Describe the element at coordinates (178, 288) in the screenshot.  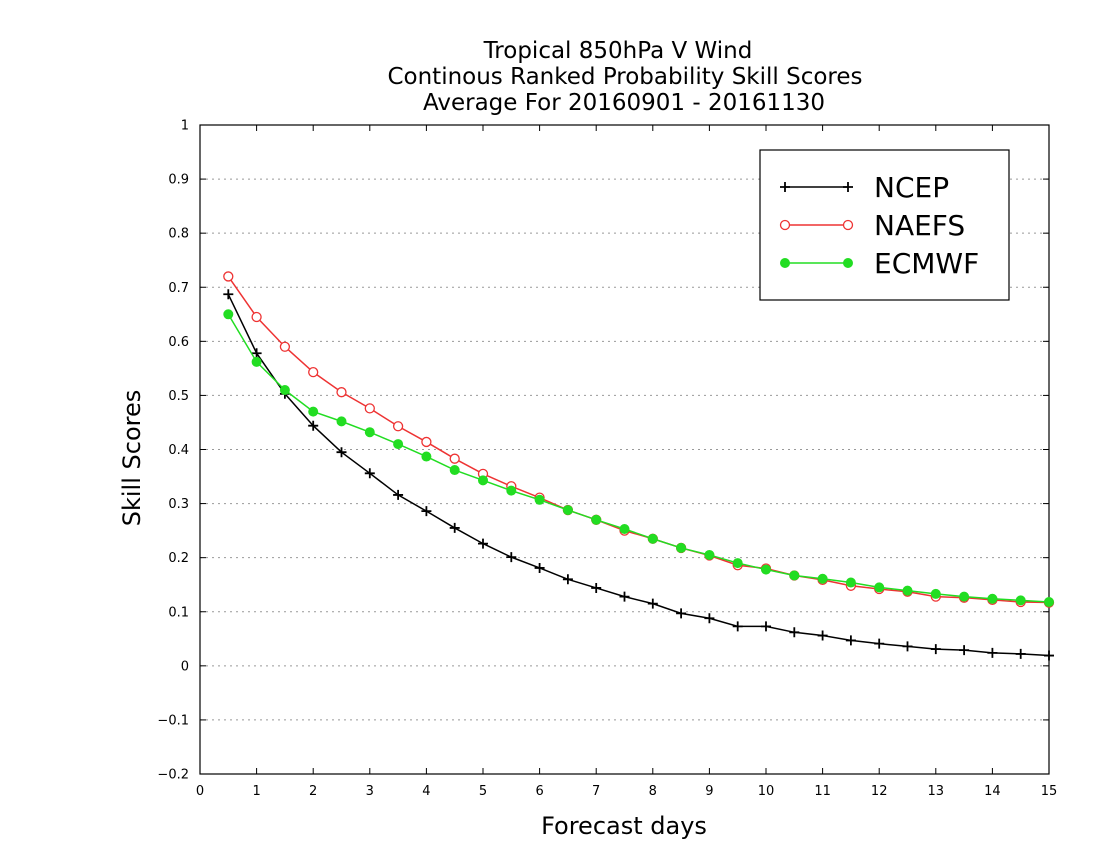
I see `y-tick-label: 0.7` at that location.